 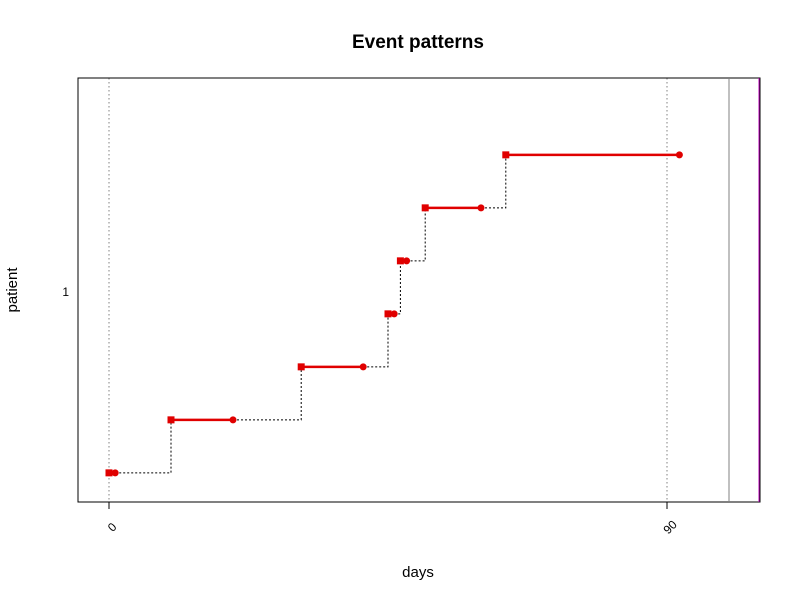 I want to click on y-axis-ticks: 1, so click(x=65, y=292).